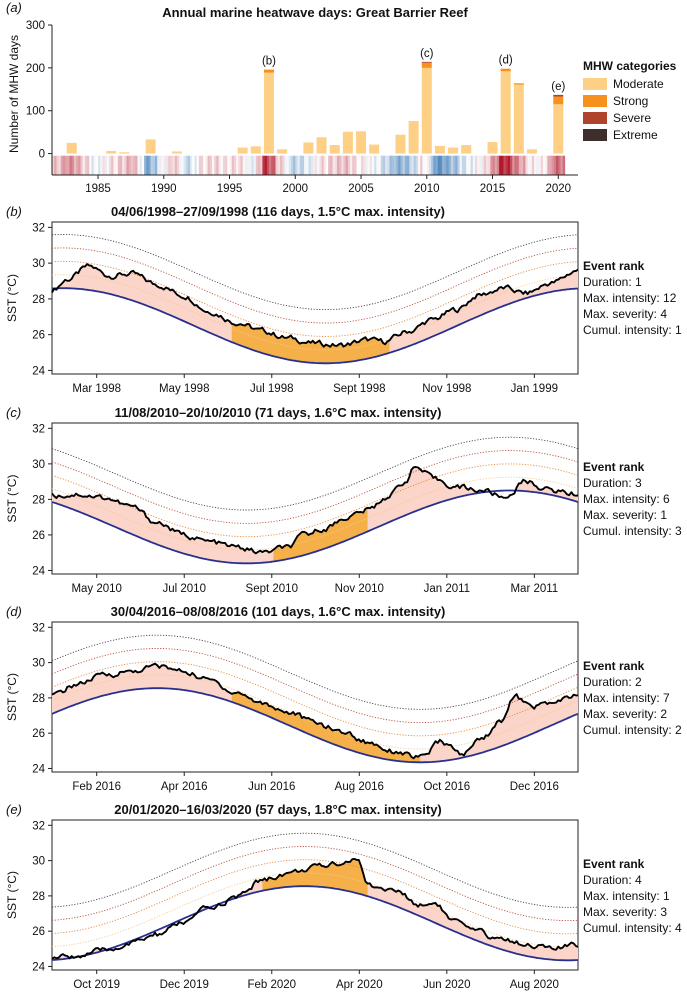  Describe the element at coordinates (632, 928) in the screenshot. I see `event-rank-cumul-intensity: Cumul. intensity: 4` at that location.